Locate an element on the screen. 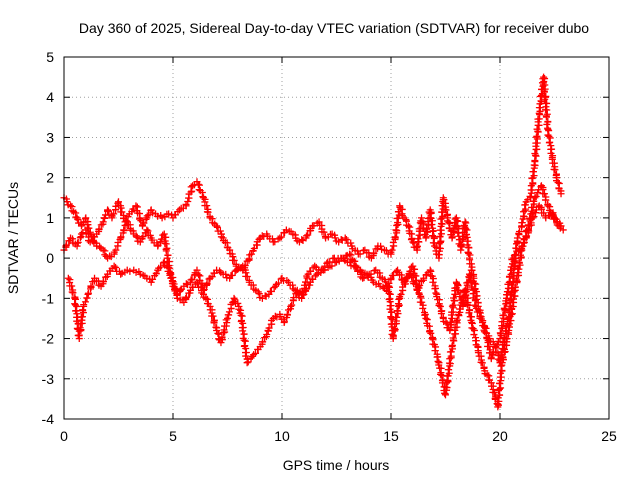  x-tick-label: 0 is located at coordinates (64, 436).